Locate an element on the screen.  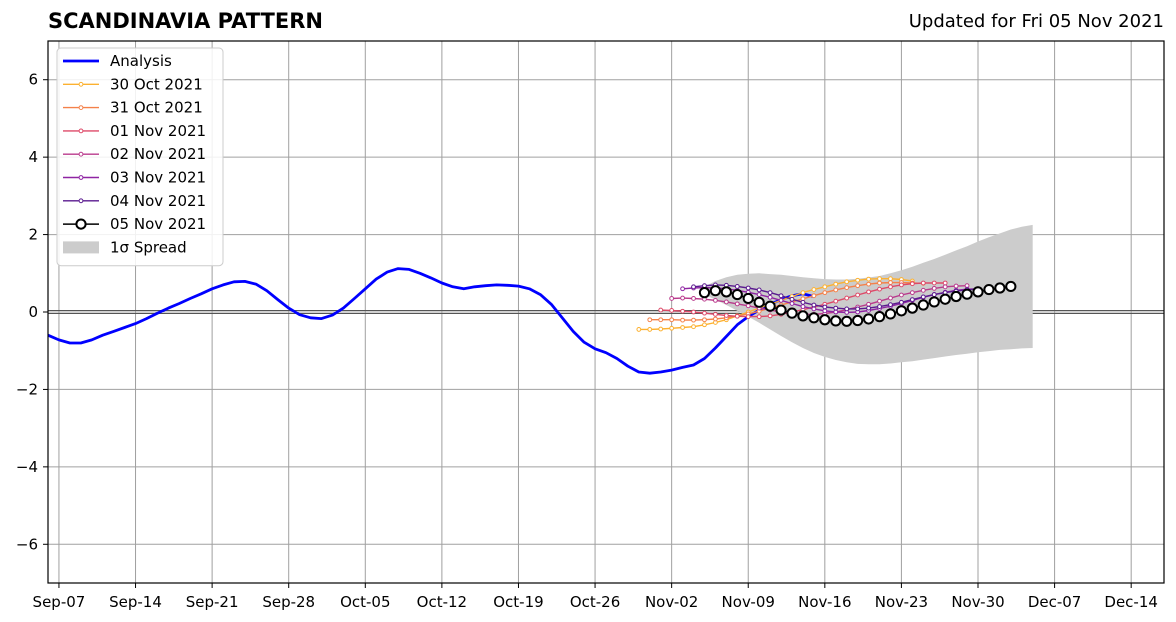
x-tick-label: Nov-16 is located at coordinates (824, 602).